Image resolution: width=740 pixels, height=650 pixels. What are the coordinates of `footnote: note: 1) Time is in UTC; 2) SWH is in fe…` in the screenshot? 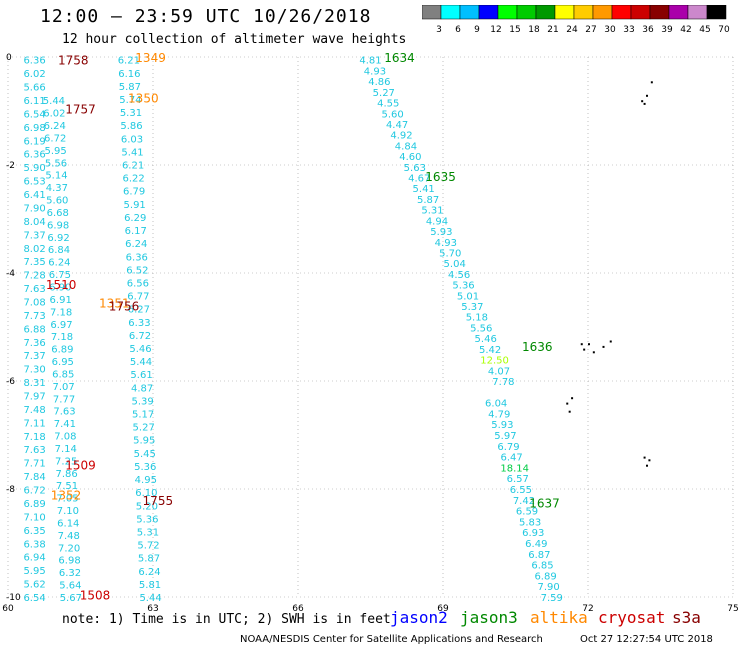 It's located at (226, 619).